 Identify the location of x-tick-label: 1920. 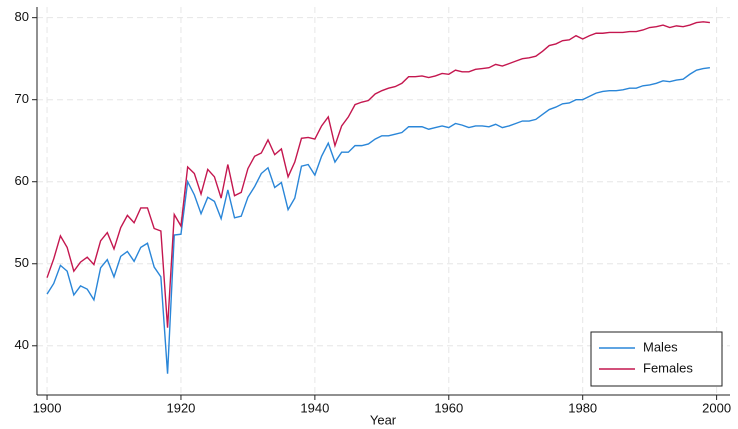
(180, 407).